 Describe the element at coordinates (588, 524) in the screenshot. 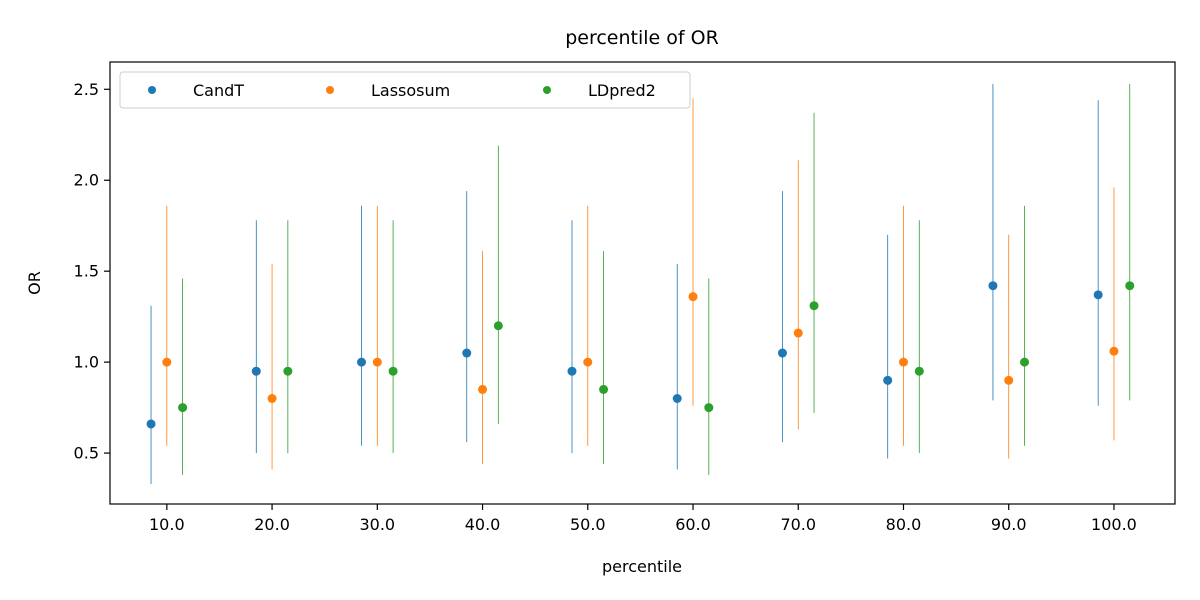

I see `x-tick-label: 50.0` at that location.